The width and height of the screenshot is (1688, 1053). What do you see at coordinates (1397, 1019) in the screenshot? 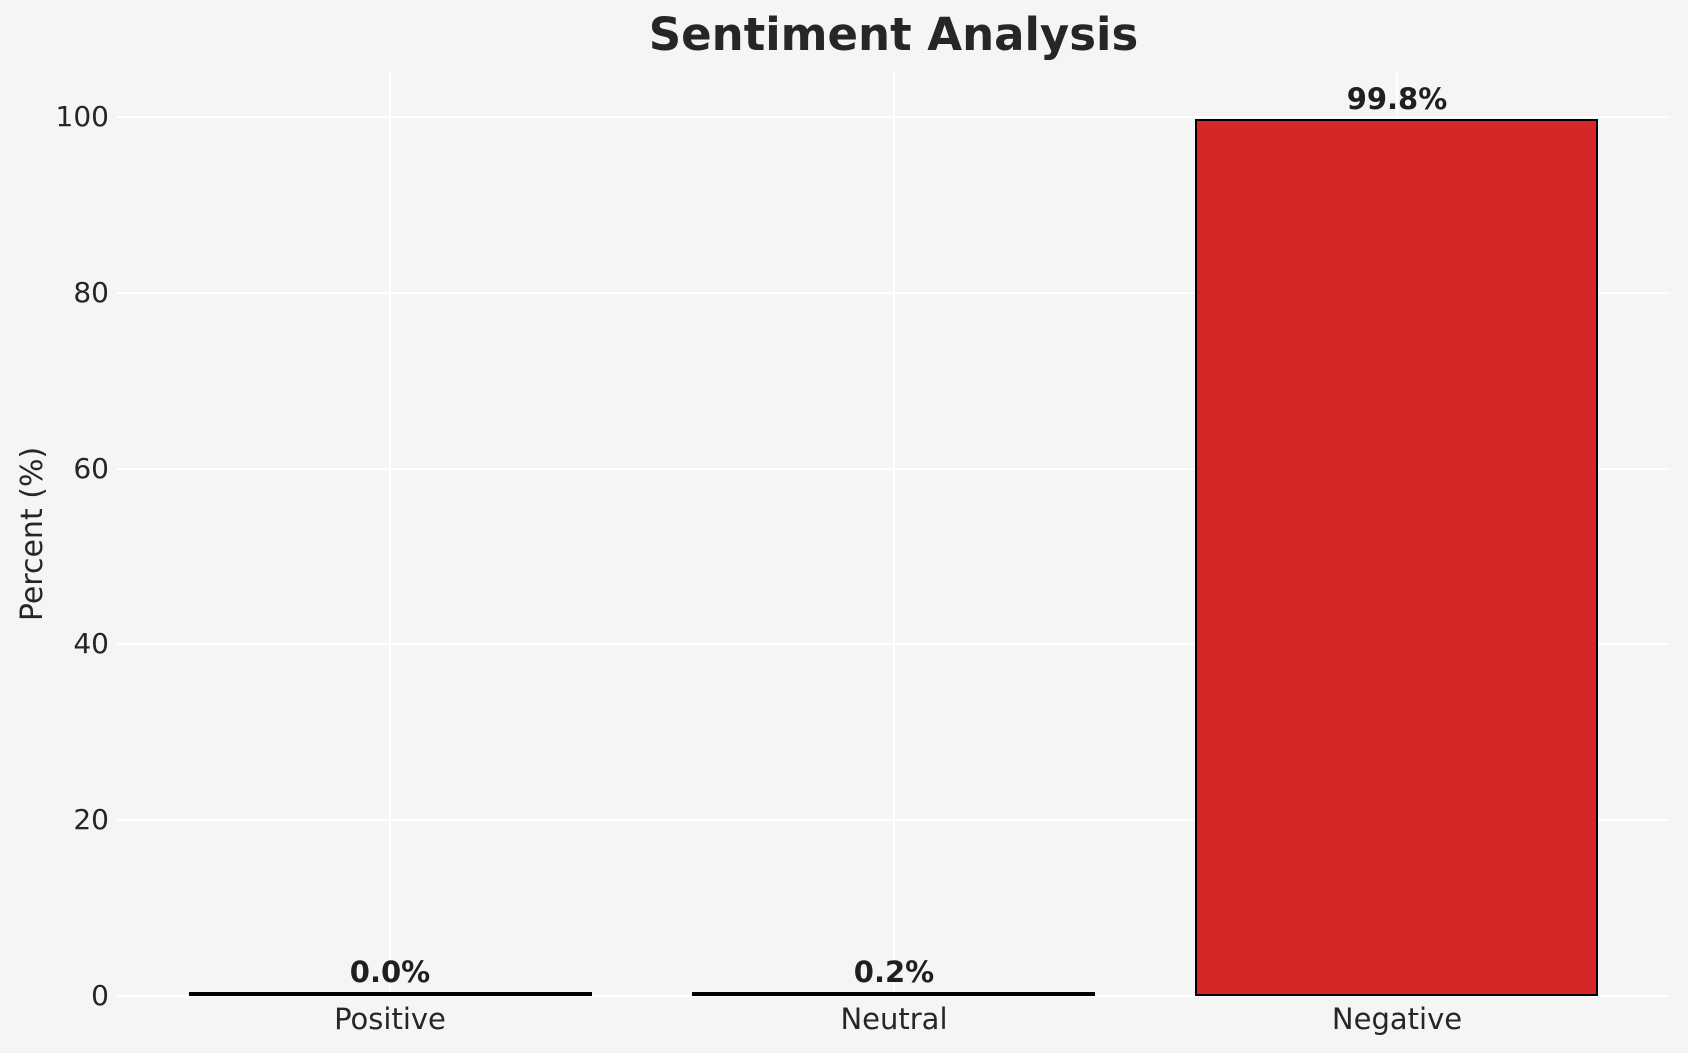
I see `x-tick-label-negative: Negative` at bounding box center [1397, 1019].